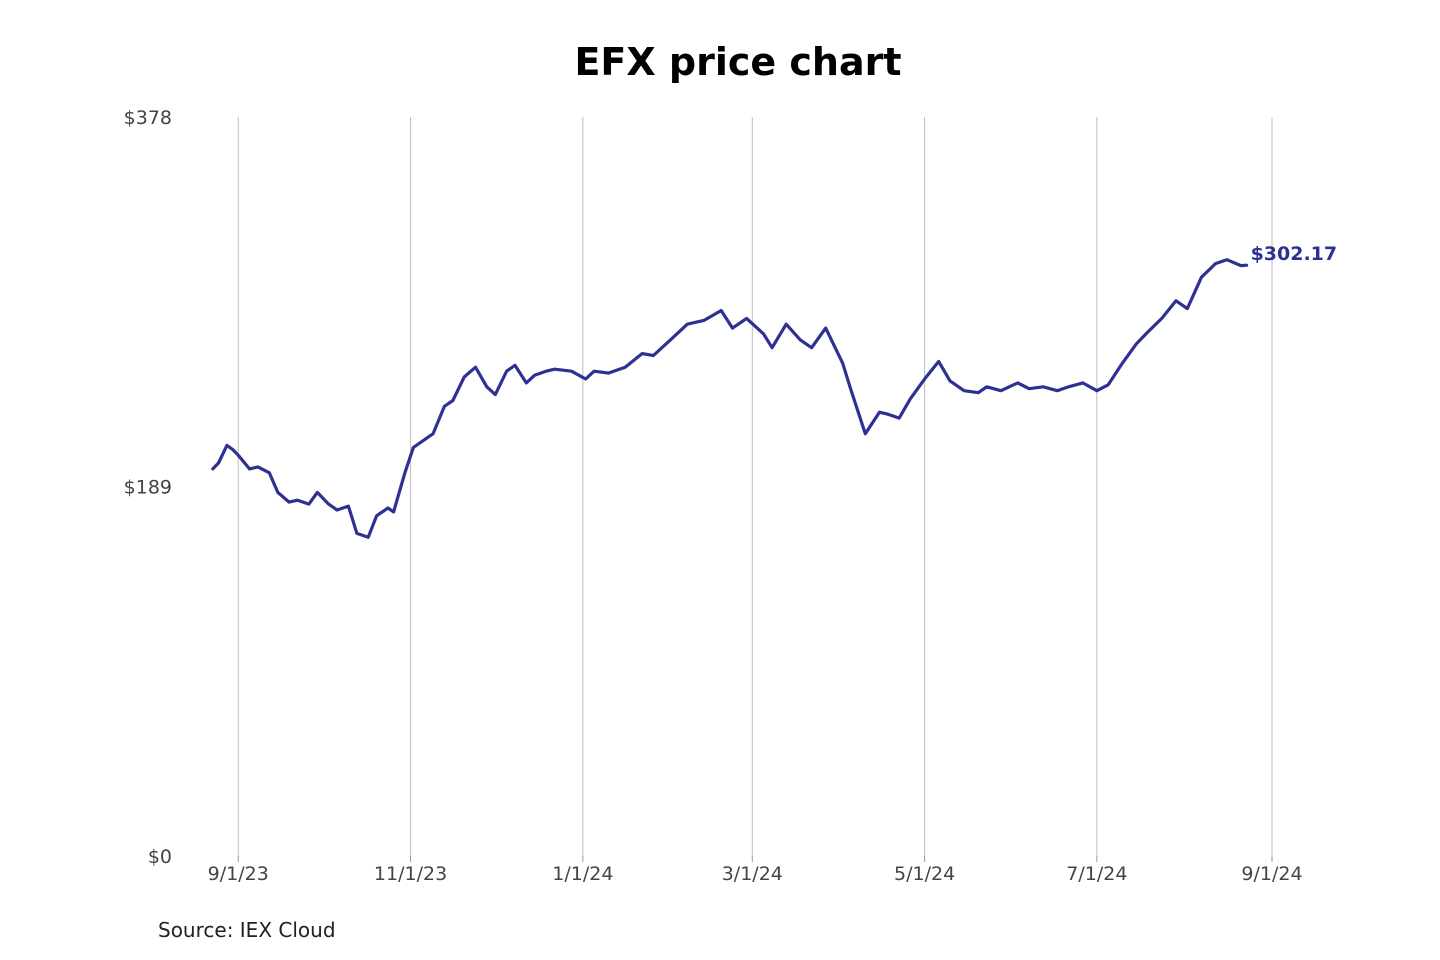 Image resolution: width=1440 pixels, height=960 pixels. I want to click on x-tick-label: 7/1/24, so click(1096, 874).